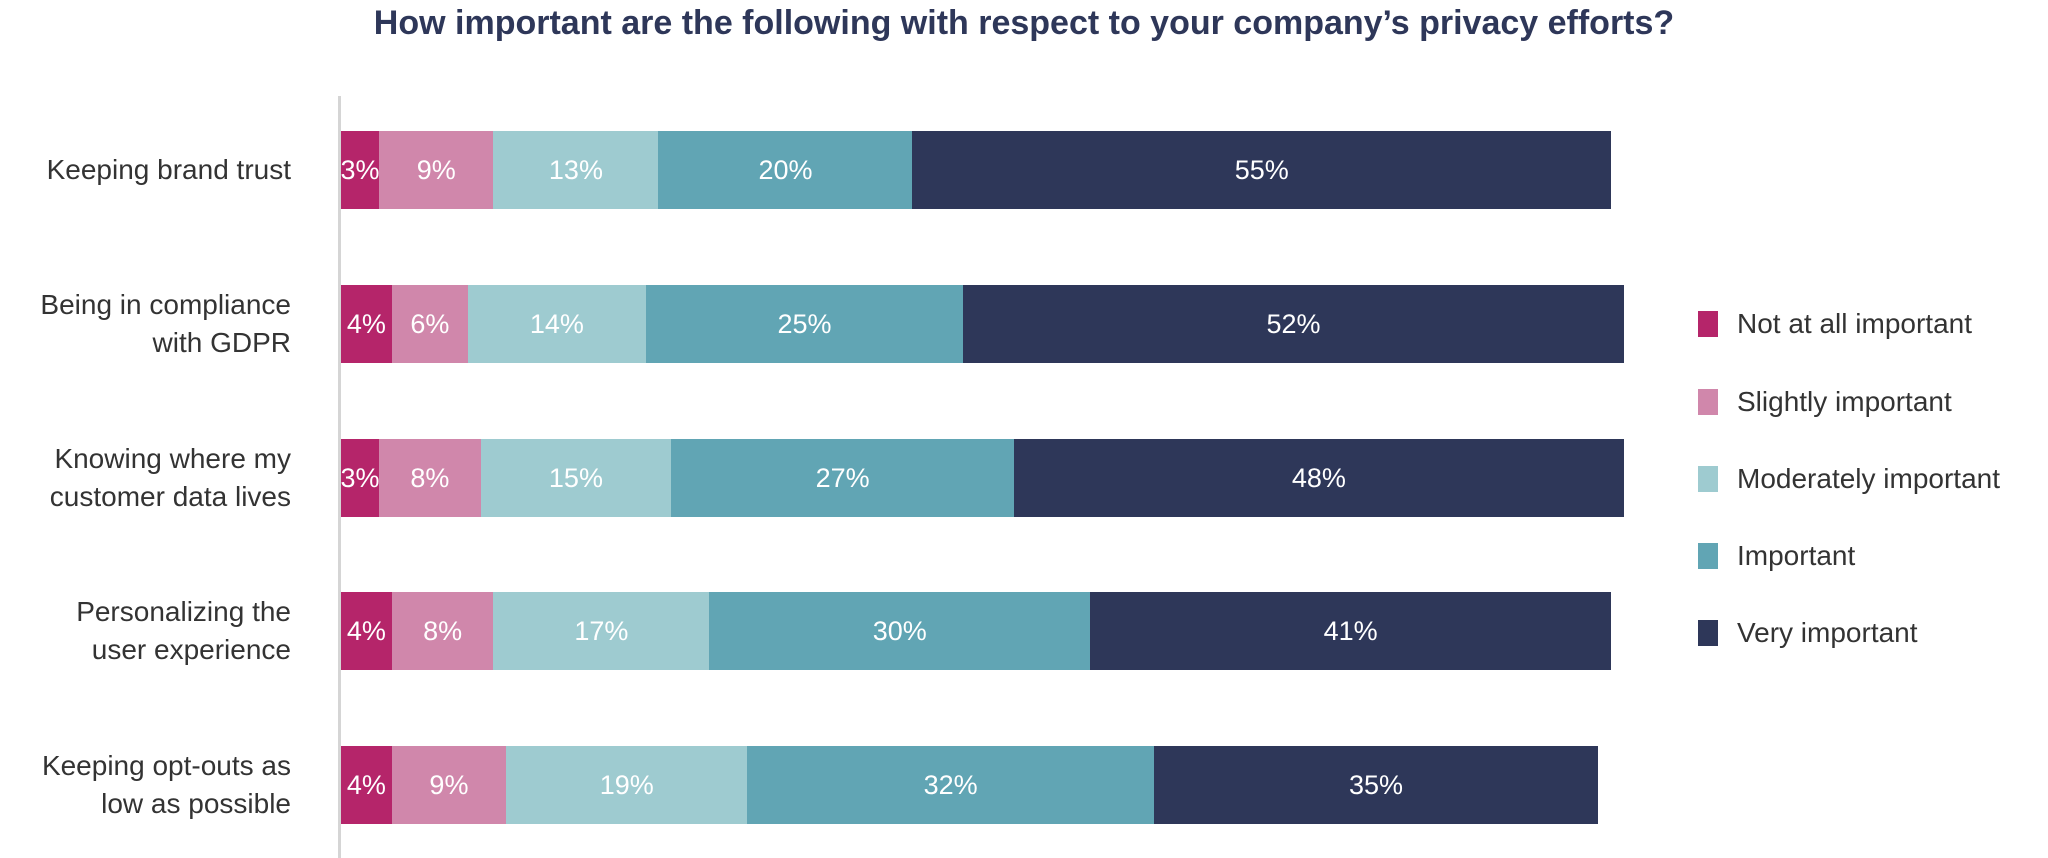  What do you see at coordinates (168, 169) in the screenshot?
I see `category-label: Keeping brand trust` at bounding box center [168, 169].